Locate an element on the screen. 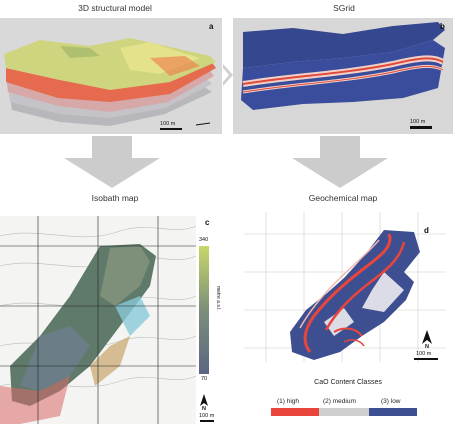  panel-a-scale-label: 100 m is located at coordinates (168, 124).